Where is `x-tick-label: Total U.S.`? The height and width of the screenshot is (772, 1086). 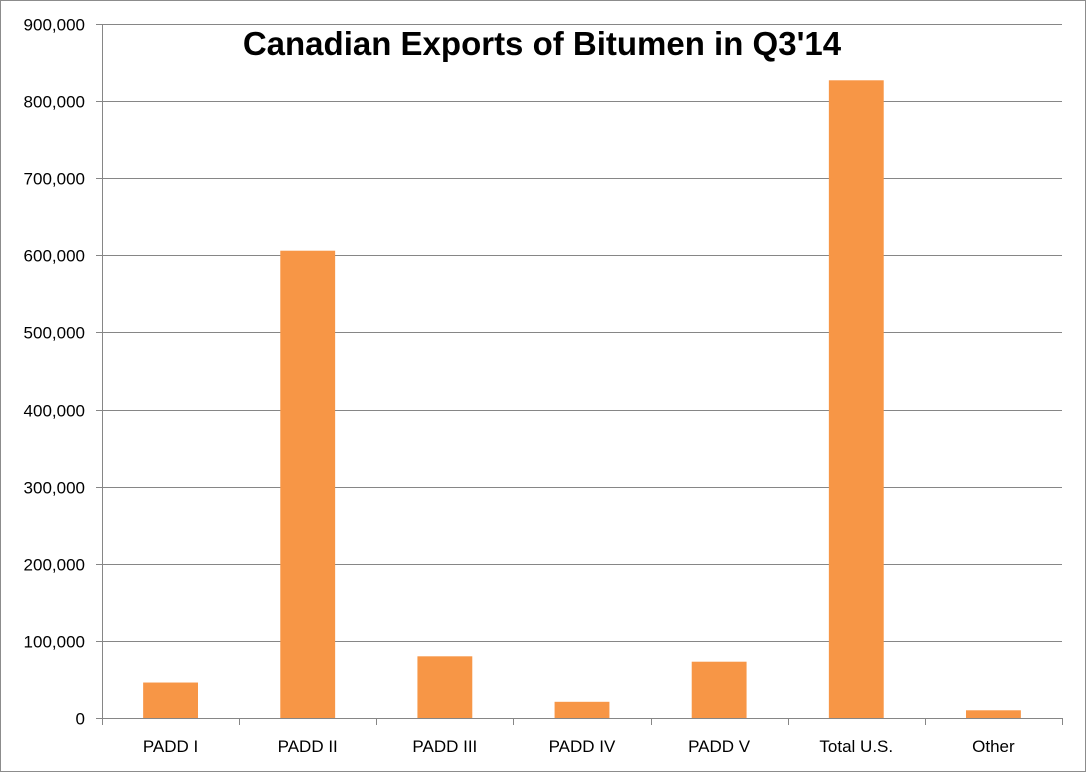
x-tick-label: Total U.S. is located at coordinates (856, 746).